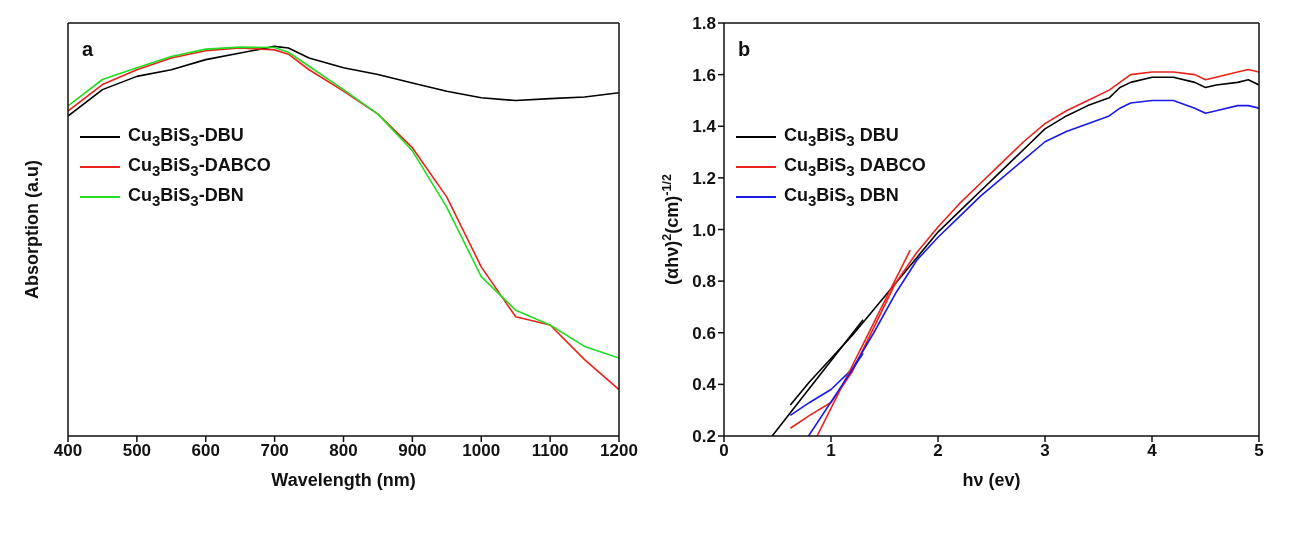 The height and width of the screenshot is (544, 1295). I want to click on x-tick-label: 700, so click(274, 451).